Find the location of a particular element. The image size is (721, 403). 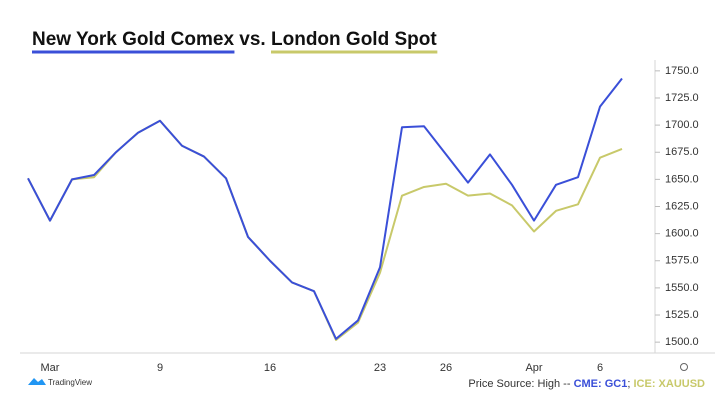

x-tick-label: 6 is located at coordinates (600, 368).